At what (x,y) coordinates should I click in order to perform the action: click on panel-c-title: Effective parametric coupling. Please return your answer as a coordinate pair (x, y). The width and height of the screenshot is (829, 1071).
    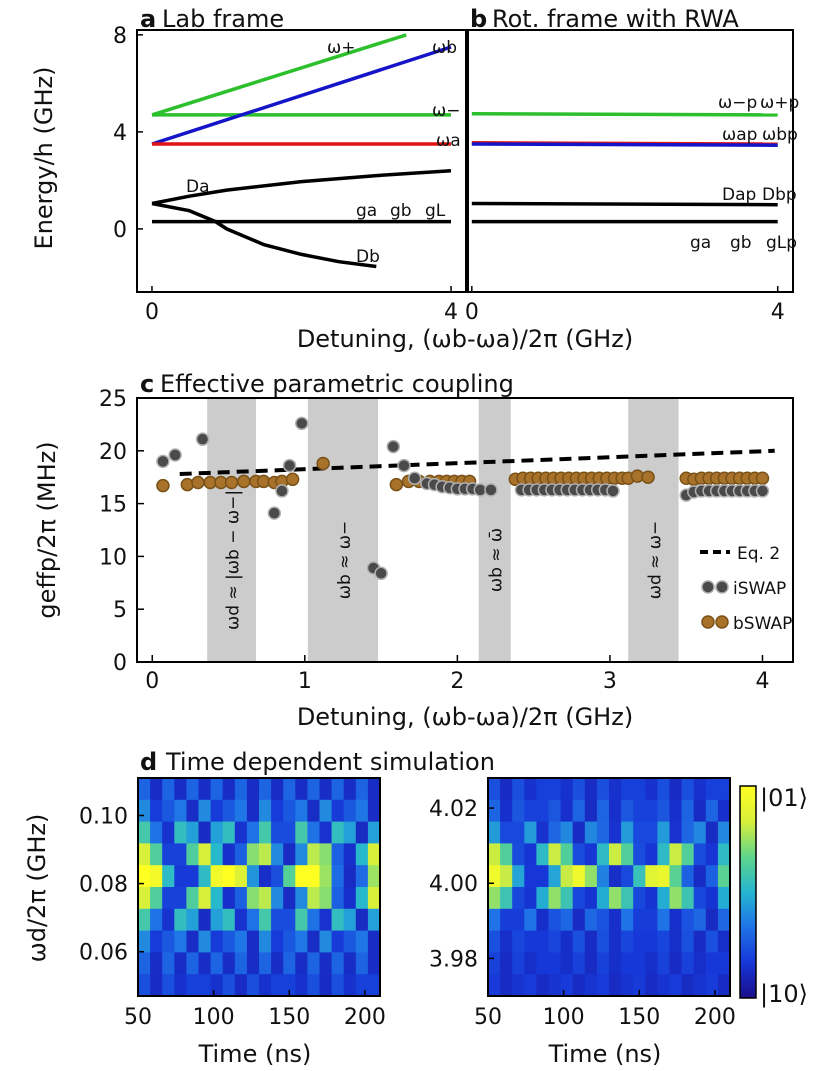
    Looking at the image, I should click on (337, 384).